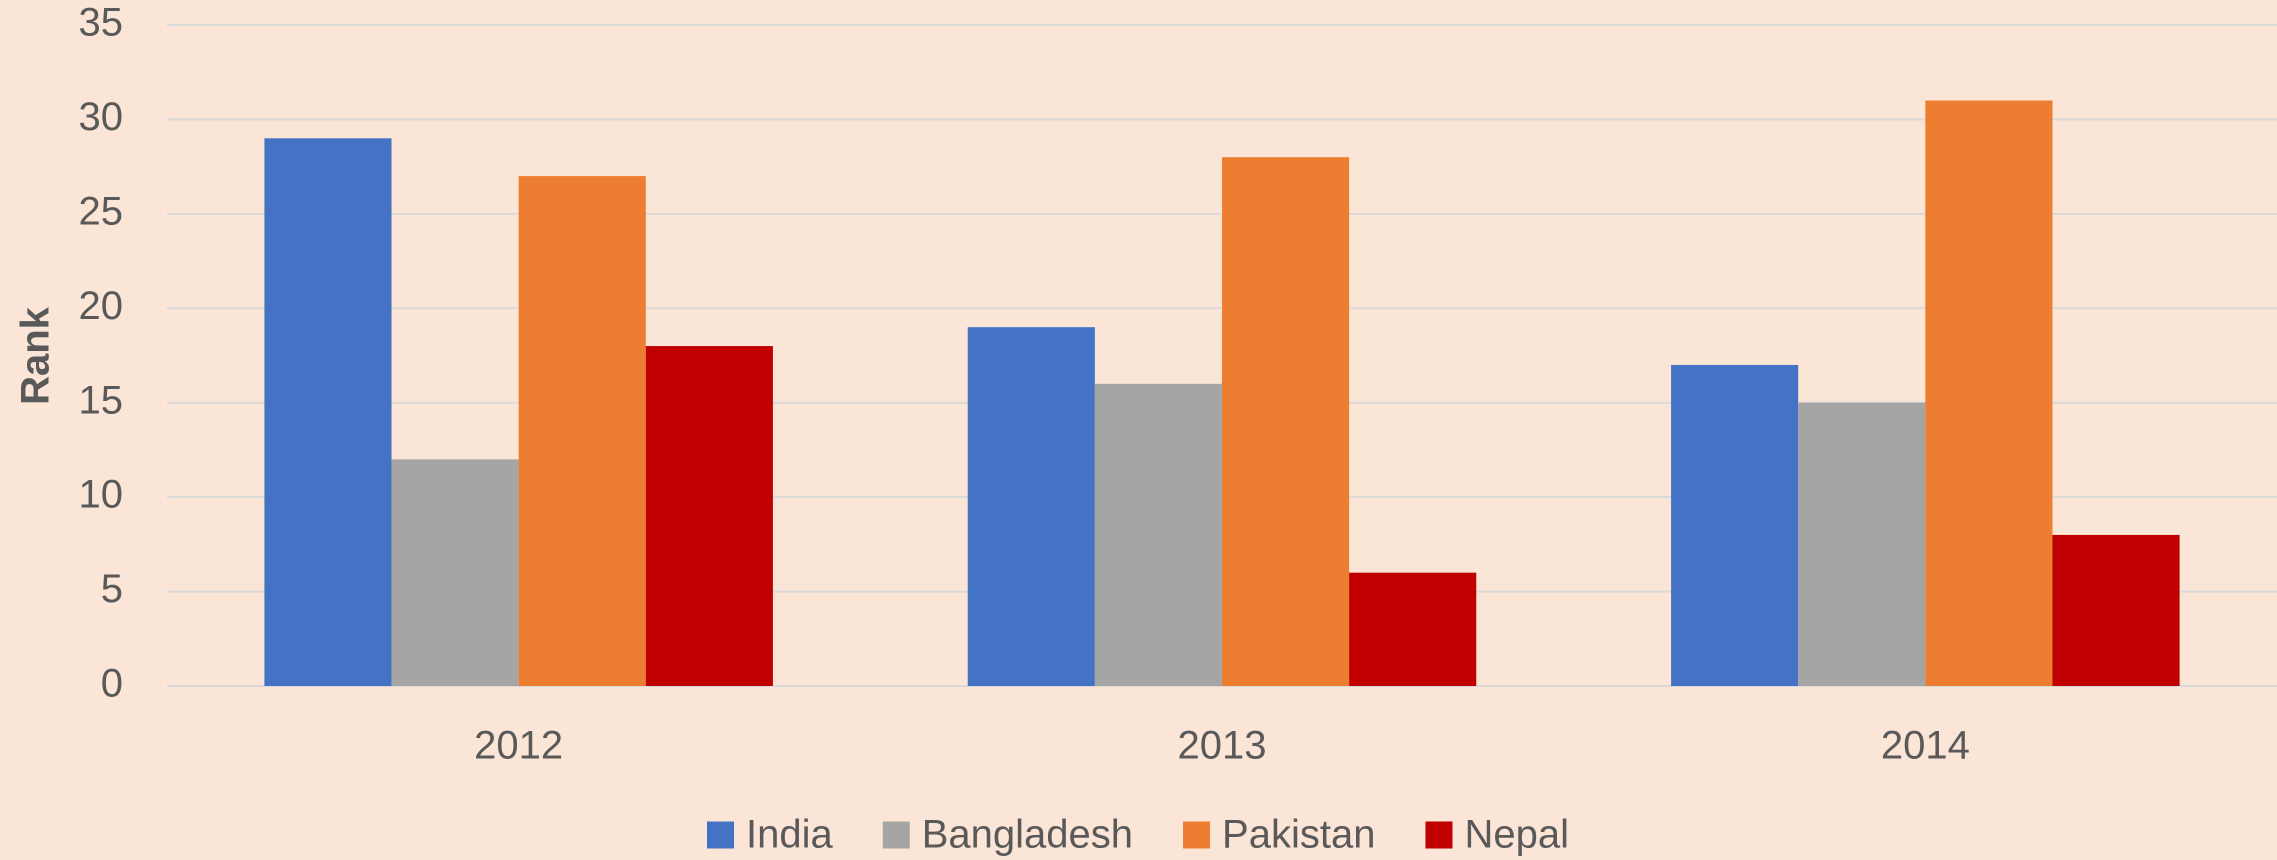  What do you see at coordinates (101, 211) in the screenshot?
I see `y-tick-label: 25` at bounding box center [101, 211].